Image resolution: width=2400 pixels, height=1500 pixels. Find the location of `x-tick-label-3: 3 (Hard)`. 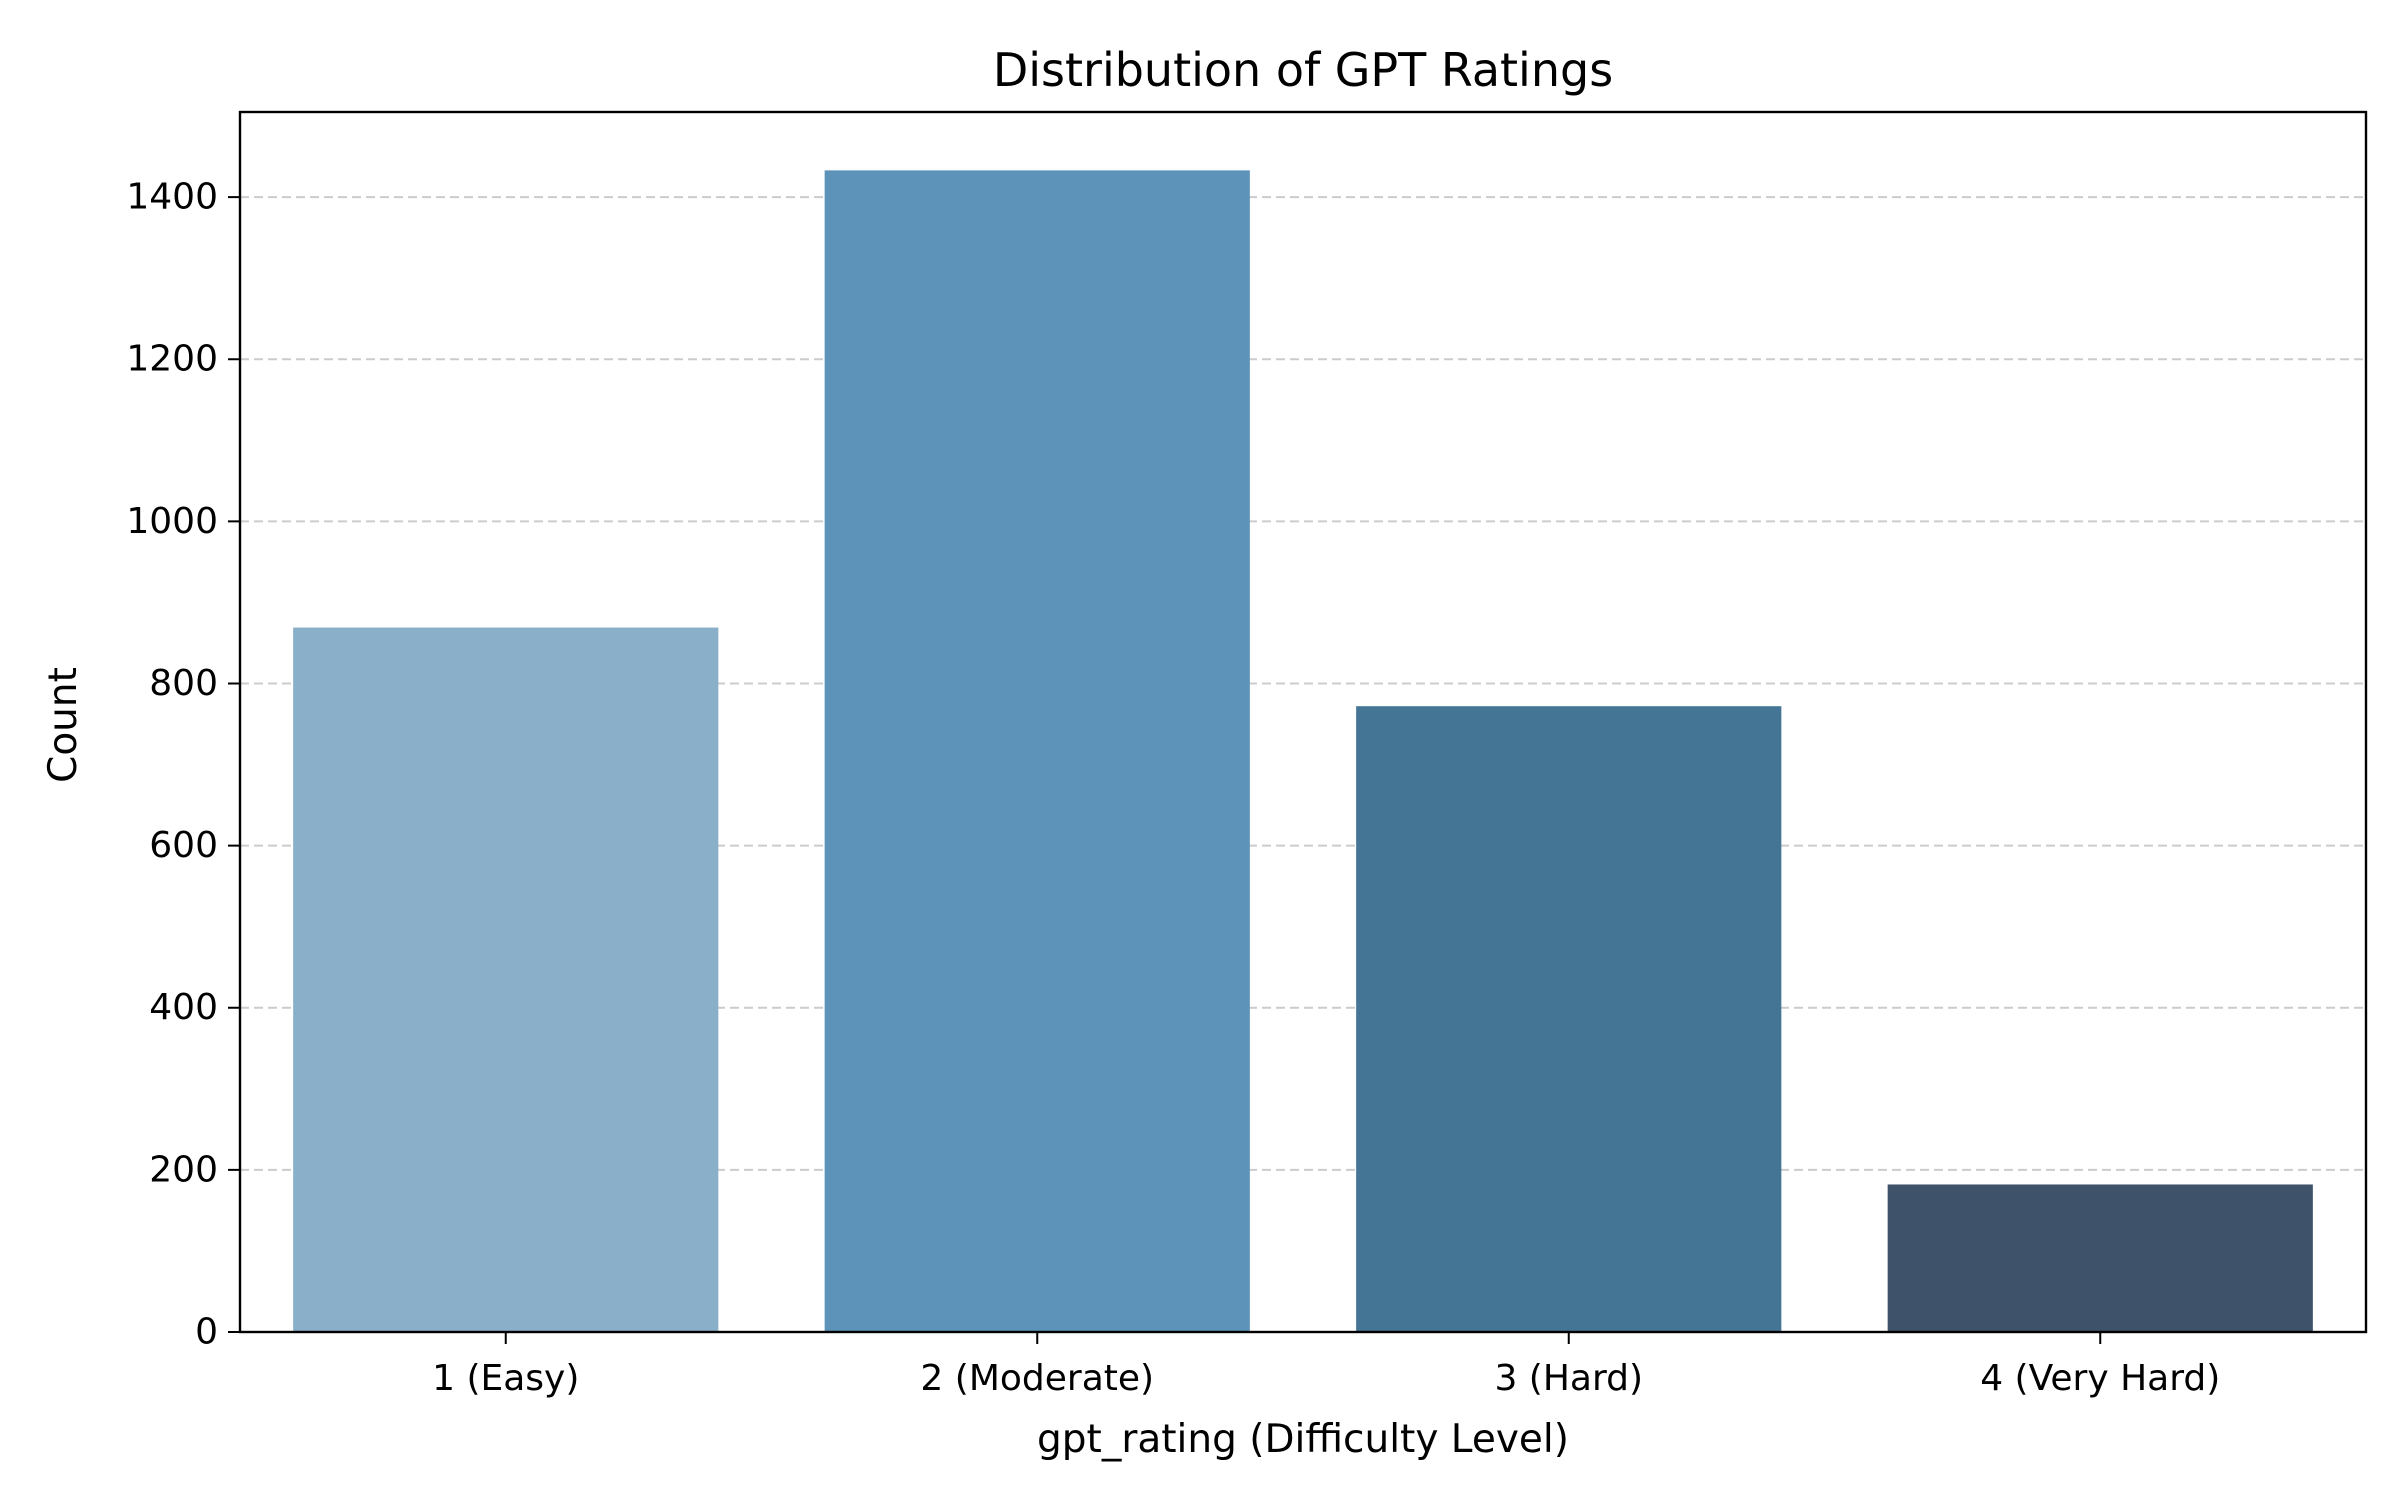

x-tick-label-3: 3 (Hard) is located at coordinates (1568, 1378).